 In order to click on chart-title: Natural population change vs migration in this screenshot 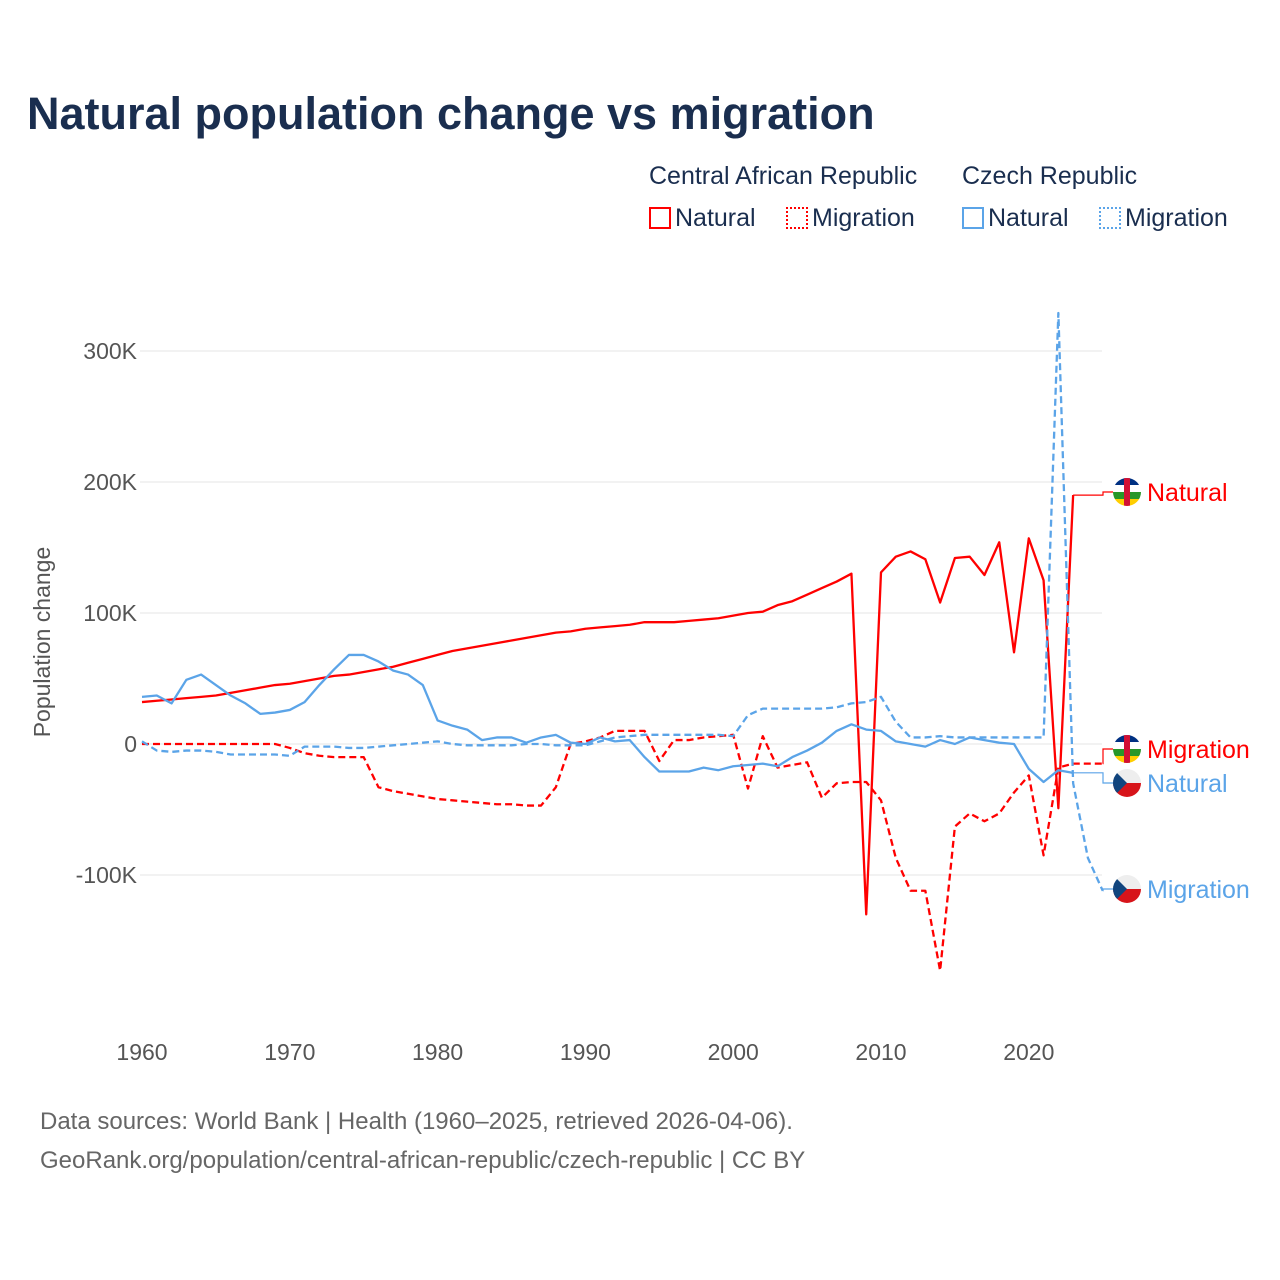, I will do `click(451, 113)`.